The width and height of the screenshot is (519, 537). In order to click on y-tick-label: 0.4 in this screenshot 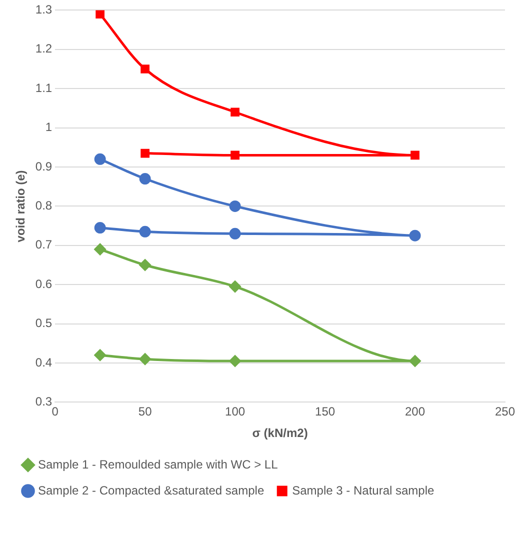, I will do `click(43, 362)`.